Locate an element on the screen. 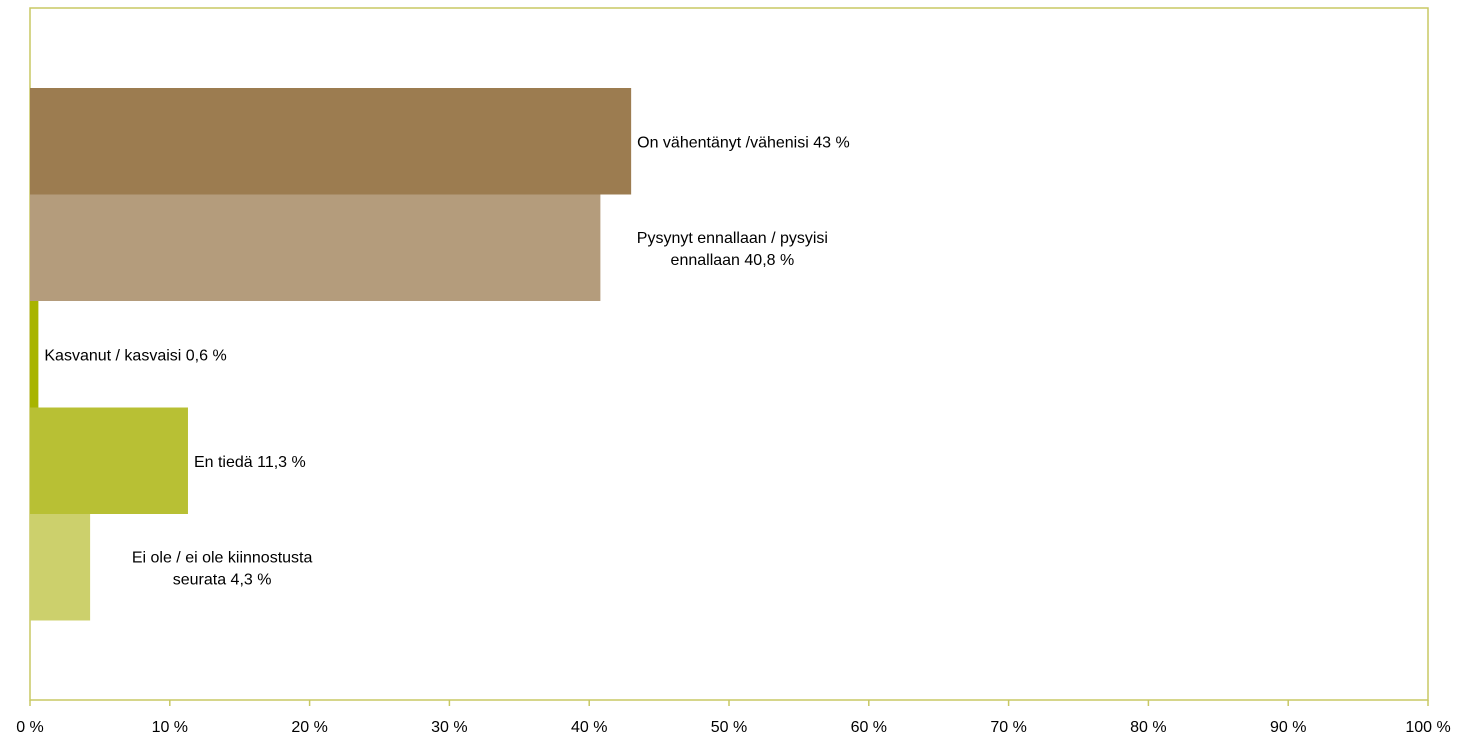 This screenshot has width=1464, height=747. bar-label-1: On vähentänyt /vähenisi 43 % is located at coordinates (743, 142).